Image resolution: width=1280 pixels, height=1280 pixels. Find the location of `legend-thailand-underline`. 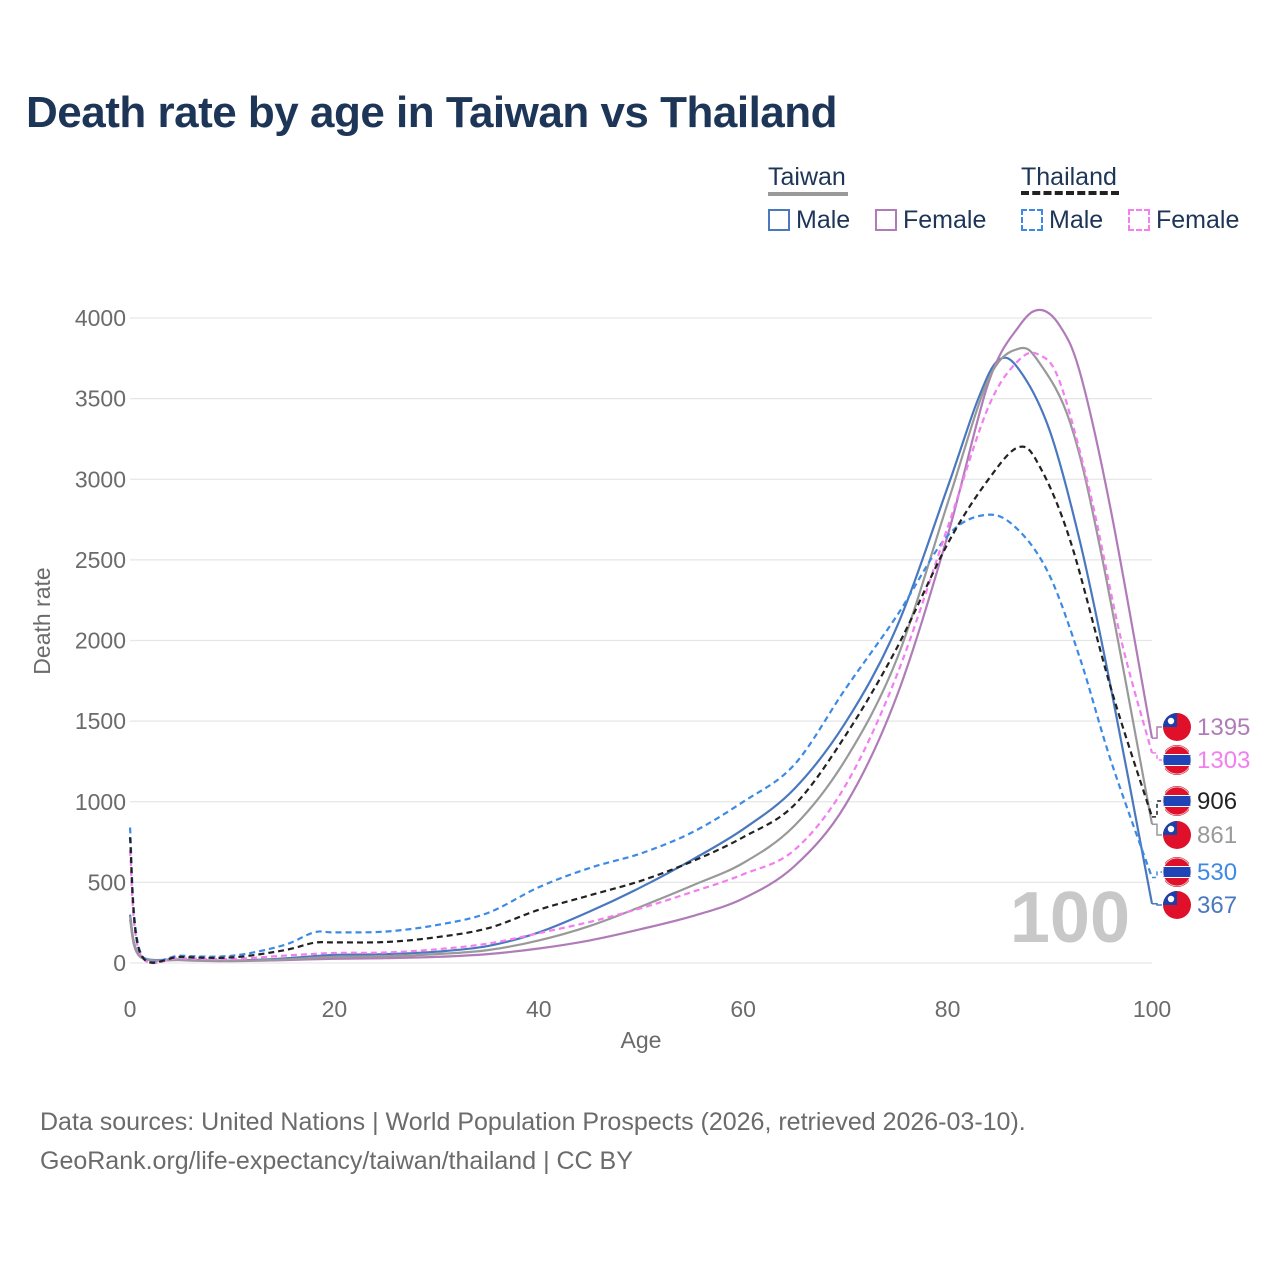

legend-thailand-underline is located at coordinates (1070, 193).